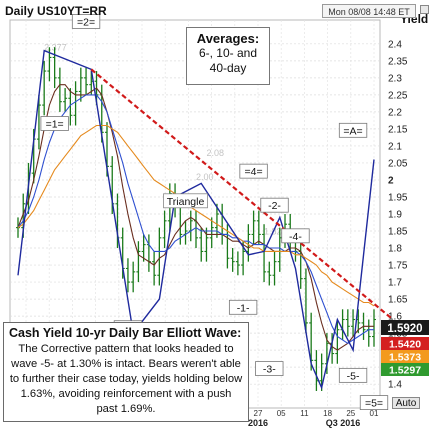  I want to click on x-tick-label: 05, so click(281, 413).